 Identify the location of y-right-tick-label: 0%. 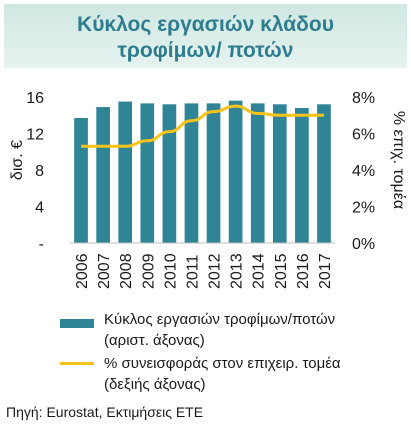
(363, 244).